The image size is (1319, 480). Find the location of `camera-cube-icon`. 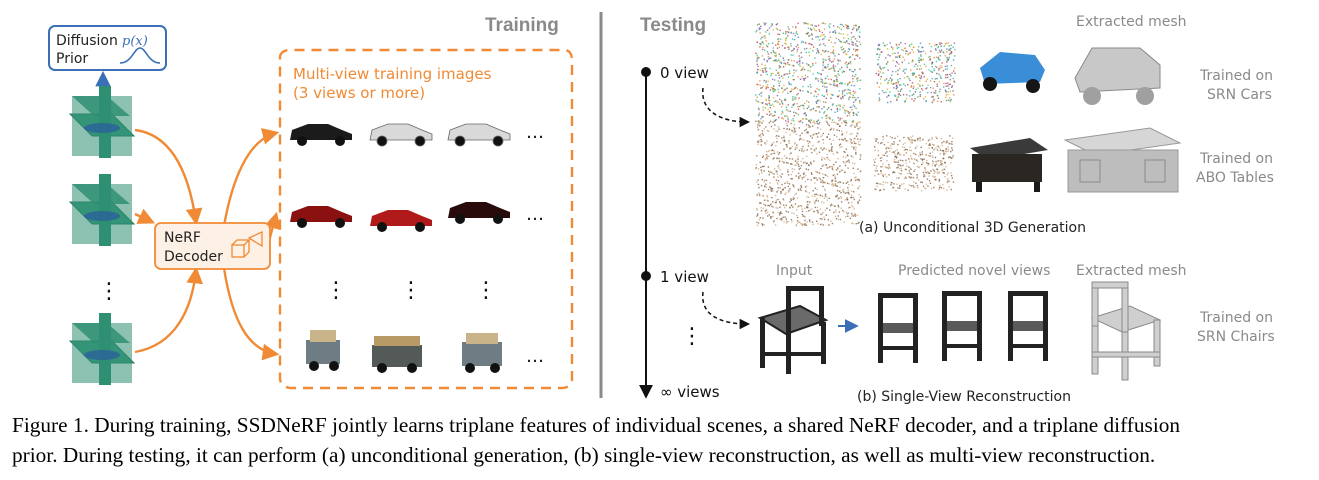

camera-cube-icon is located at coordinates (247, 244).